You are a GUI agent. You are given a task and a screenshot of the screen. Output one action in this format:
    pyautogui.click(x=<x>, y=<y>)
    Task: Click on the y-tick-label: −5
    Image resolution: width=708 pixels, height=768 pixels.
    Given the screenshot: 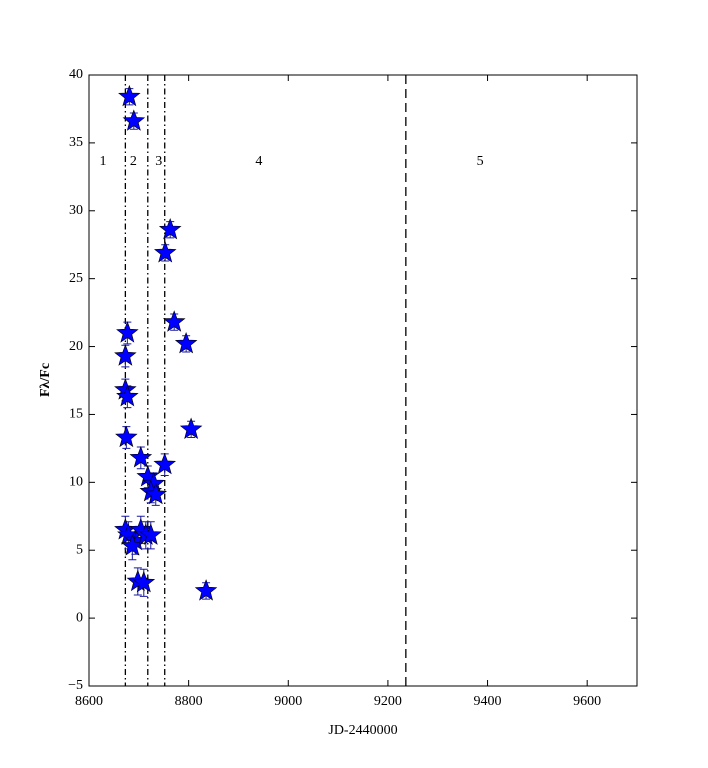 What is the action you would take?
    pyautogui.click(x=75, y=685)
    